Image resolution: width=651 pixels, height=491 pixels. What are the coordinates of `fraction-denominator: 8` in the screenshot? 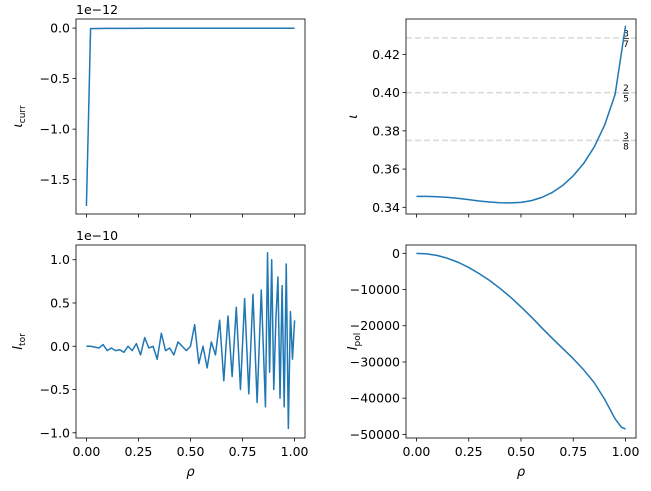 It's located at (626, 147).